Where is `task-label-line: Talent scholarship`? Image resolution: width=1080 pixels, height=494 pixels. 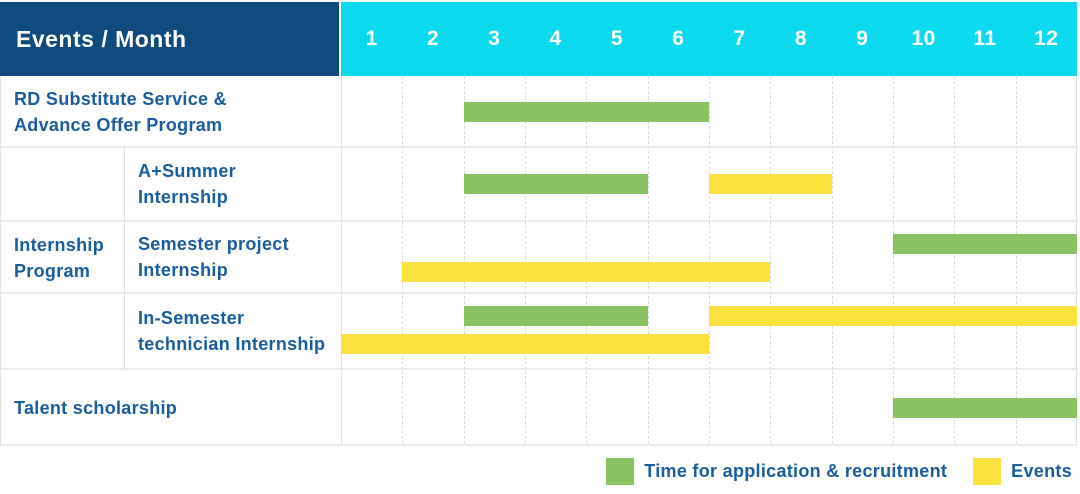
task-label-line: Talent scholarship is located at coordinates (96, 407).